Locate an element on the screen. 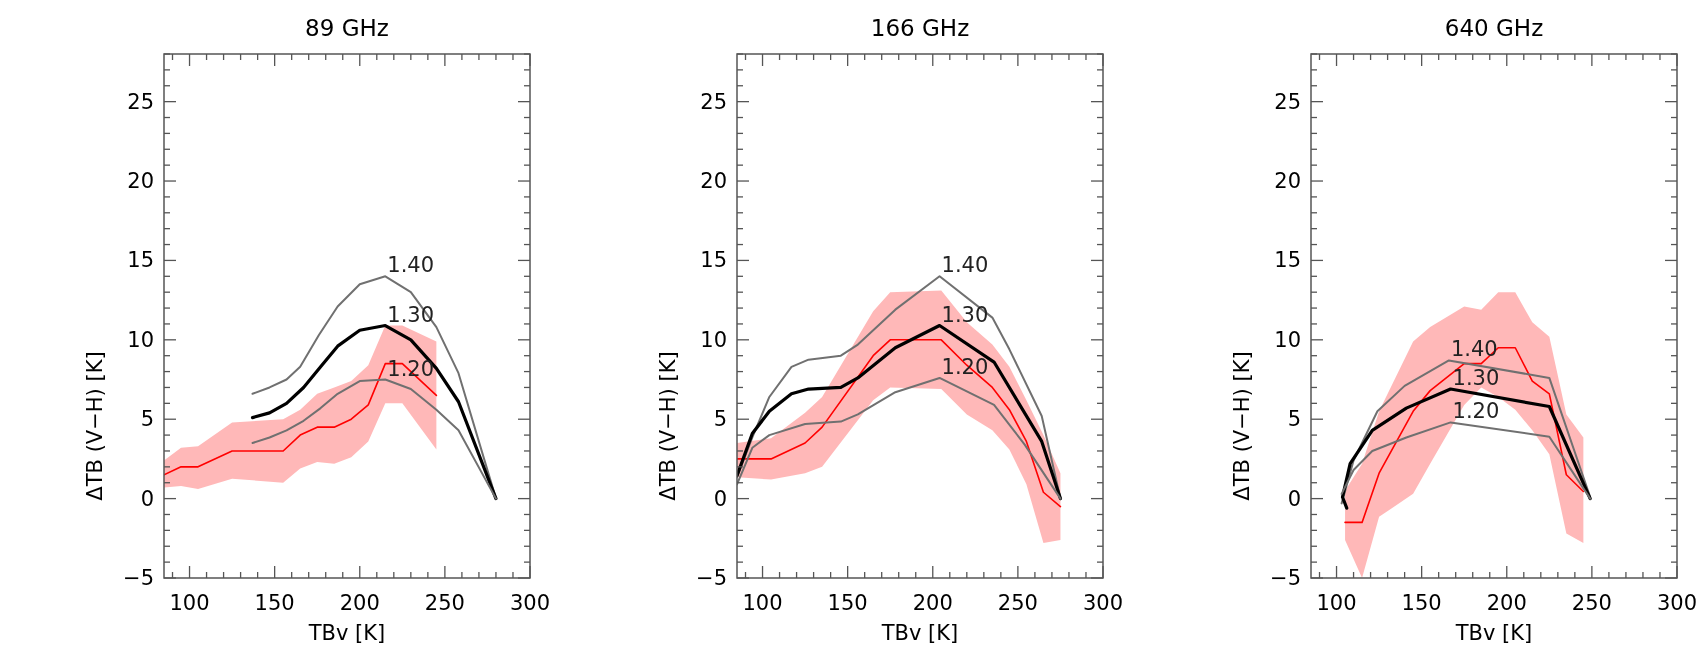 The image size is (1706, 668). chart-title: 166 GHz is located at coordinates (920, 28).